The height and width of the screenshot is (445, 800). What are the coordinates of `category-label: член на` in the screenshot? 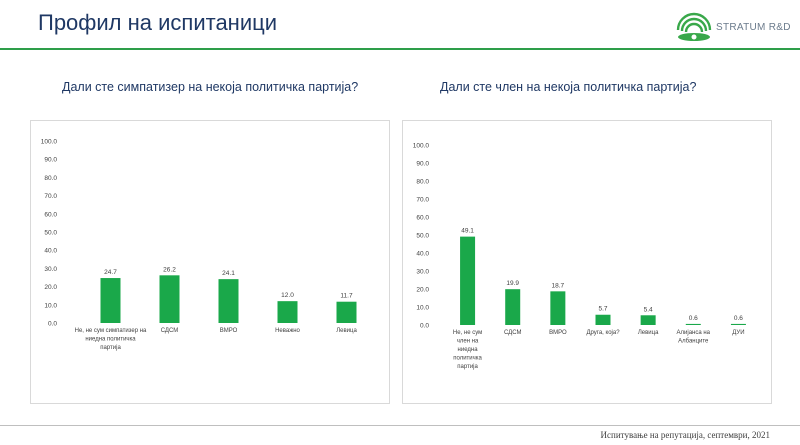 It's located at (468, 342).